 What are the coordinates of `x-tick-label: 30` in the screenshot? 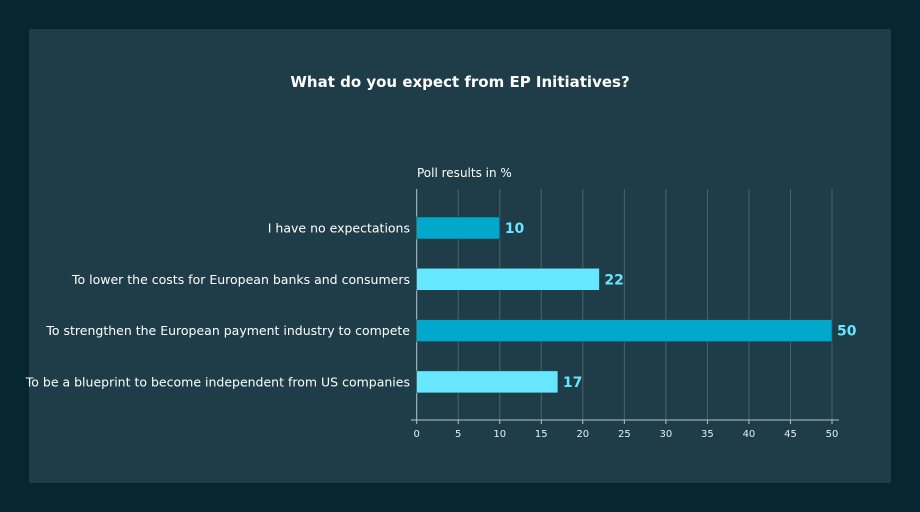 It's located at (666, 434).